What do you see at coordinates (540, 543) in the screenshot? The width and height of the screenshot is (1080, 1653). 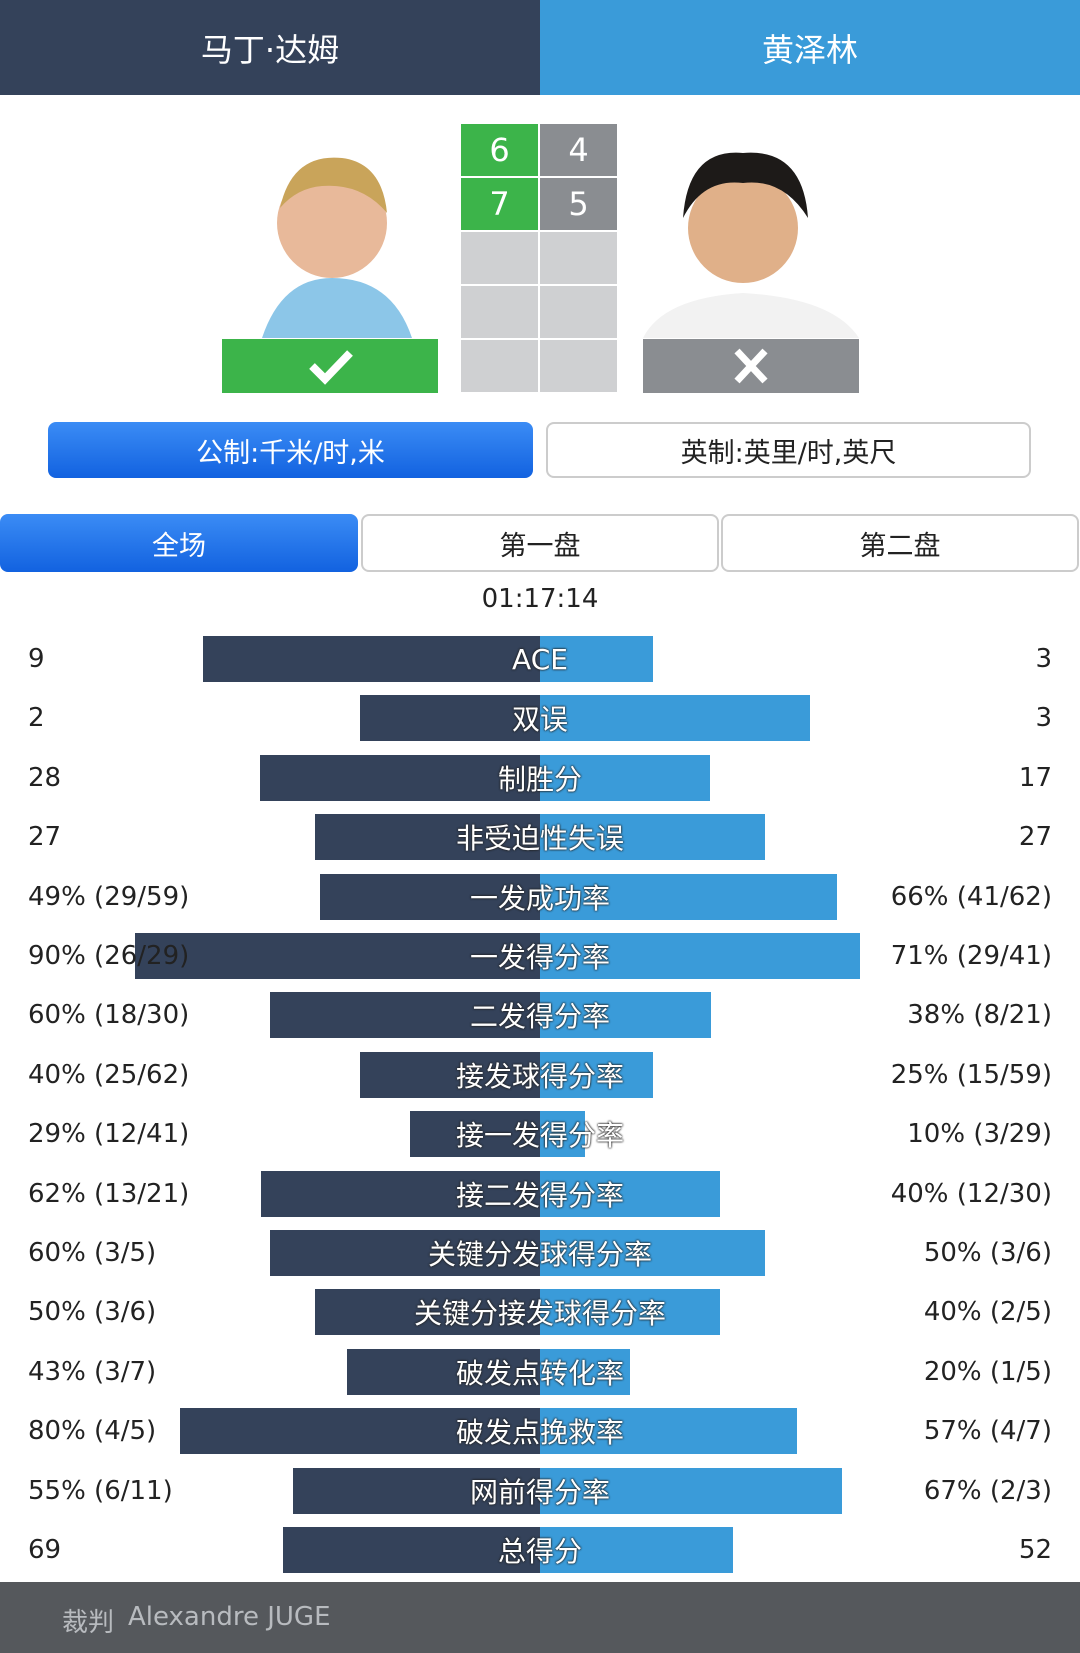 I see `tab-set1: 第一盘` at bounding box center [540, 543].